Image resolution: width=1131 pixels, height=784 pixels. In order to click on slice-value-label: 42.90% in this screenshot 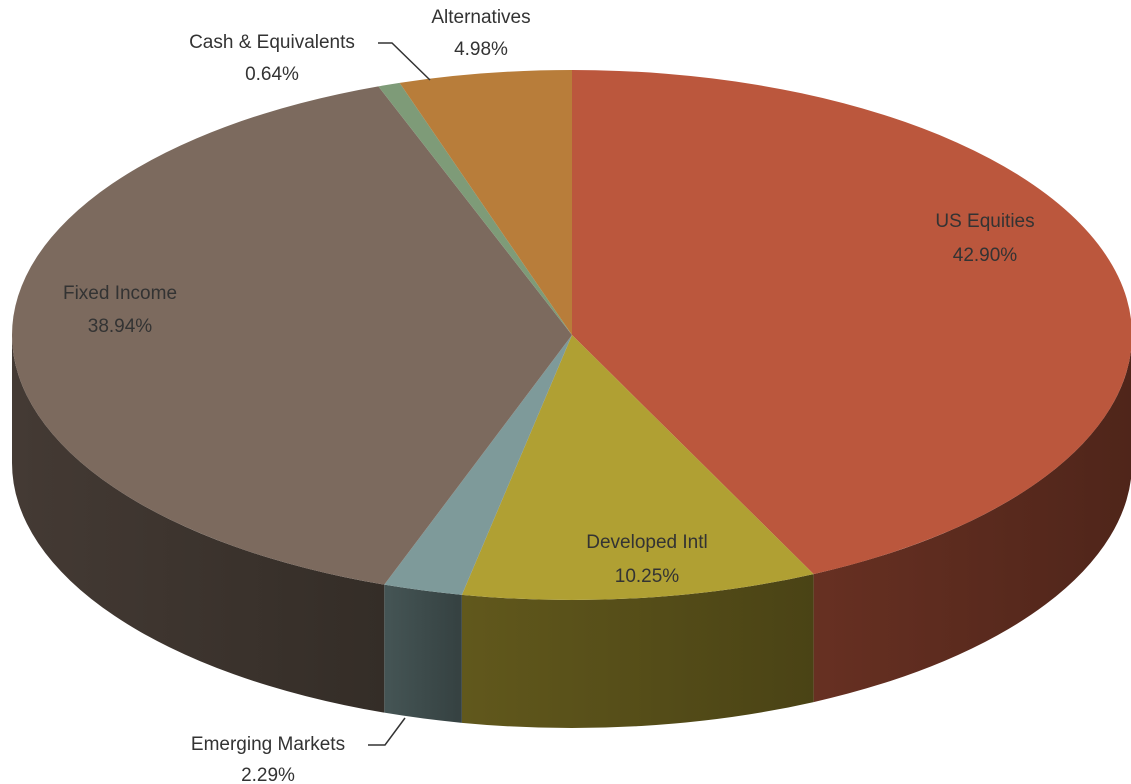, I will do `click(985, 255)`.